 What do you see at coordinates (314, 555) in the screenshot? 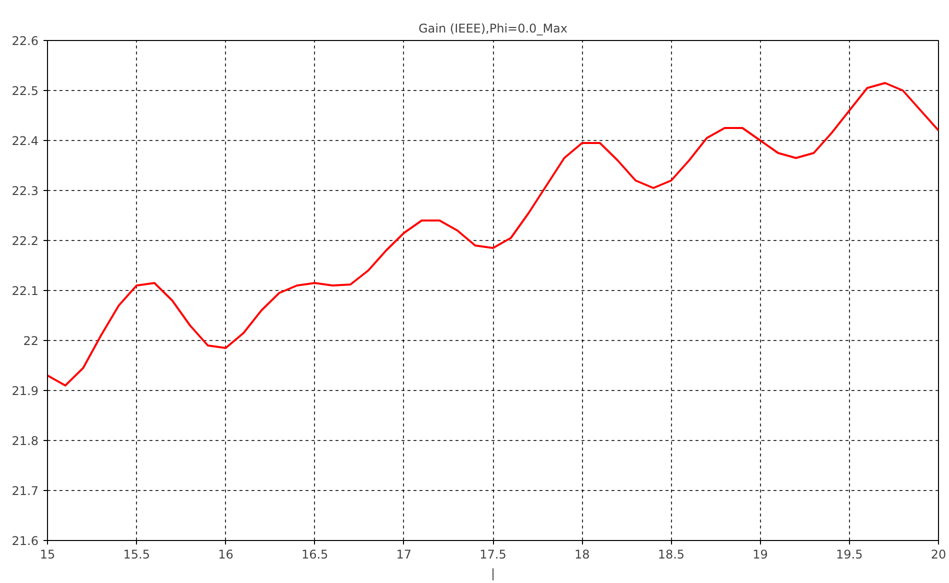
I see `x-tick-label: 16.5` at bounding box center [314, 555].